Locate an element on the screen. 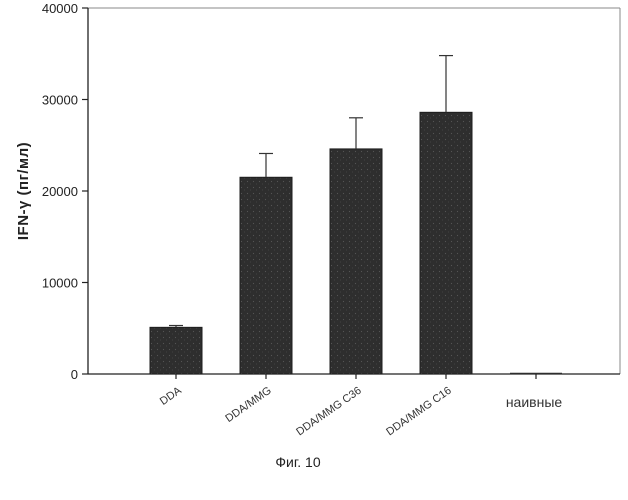  y-tick-label: 10000 is located at coordinates (60, 283).